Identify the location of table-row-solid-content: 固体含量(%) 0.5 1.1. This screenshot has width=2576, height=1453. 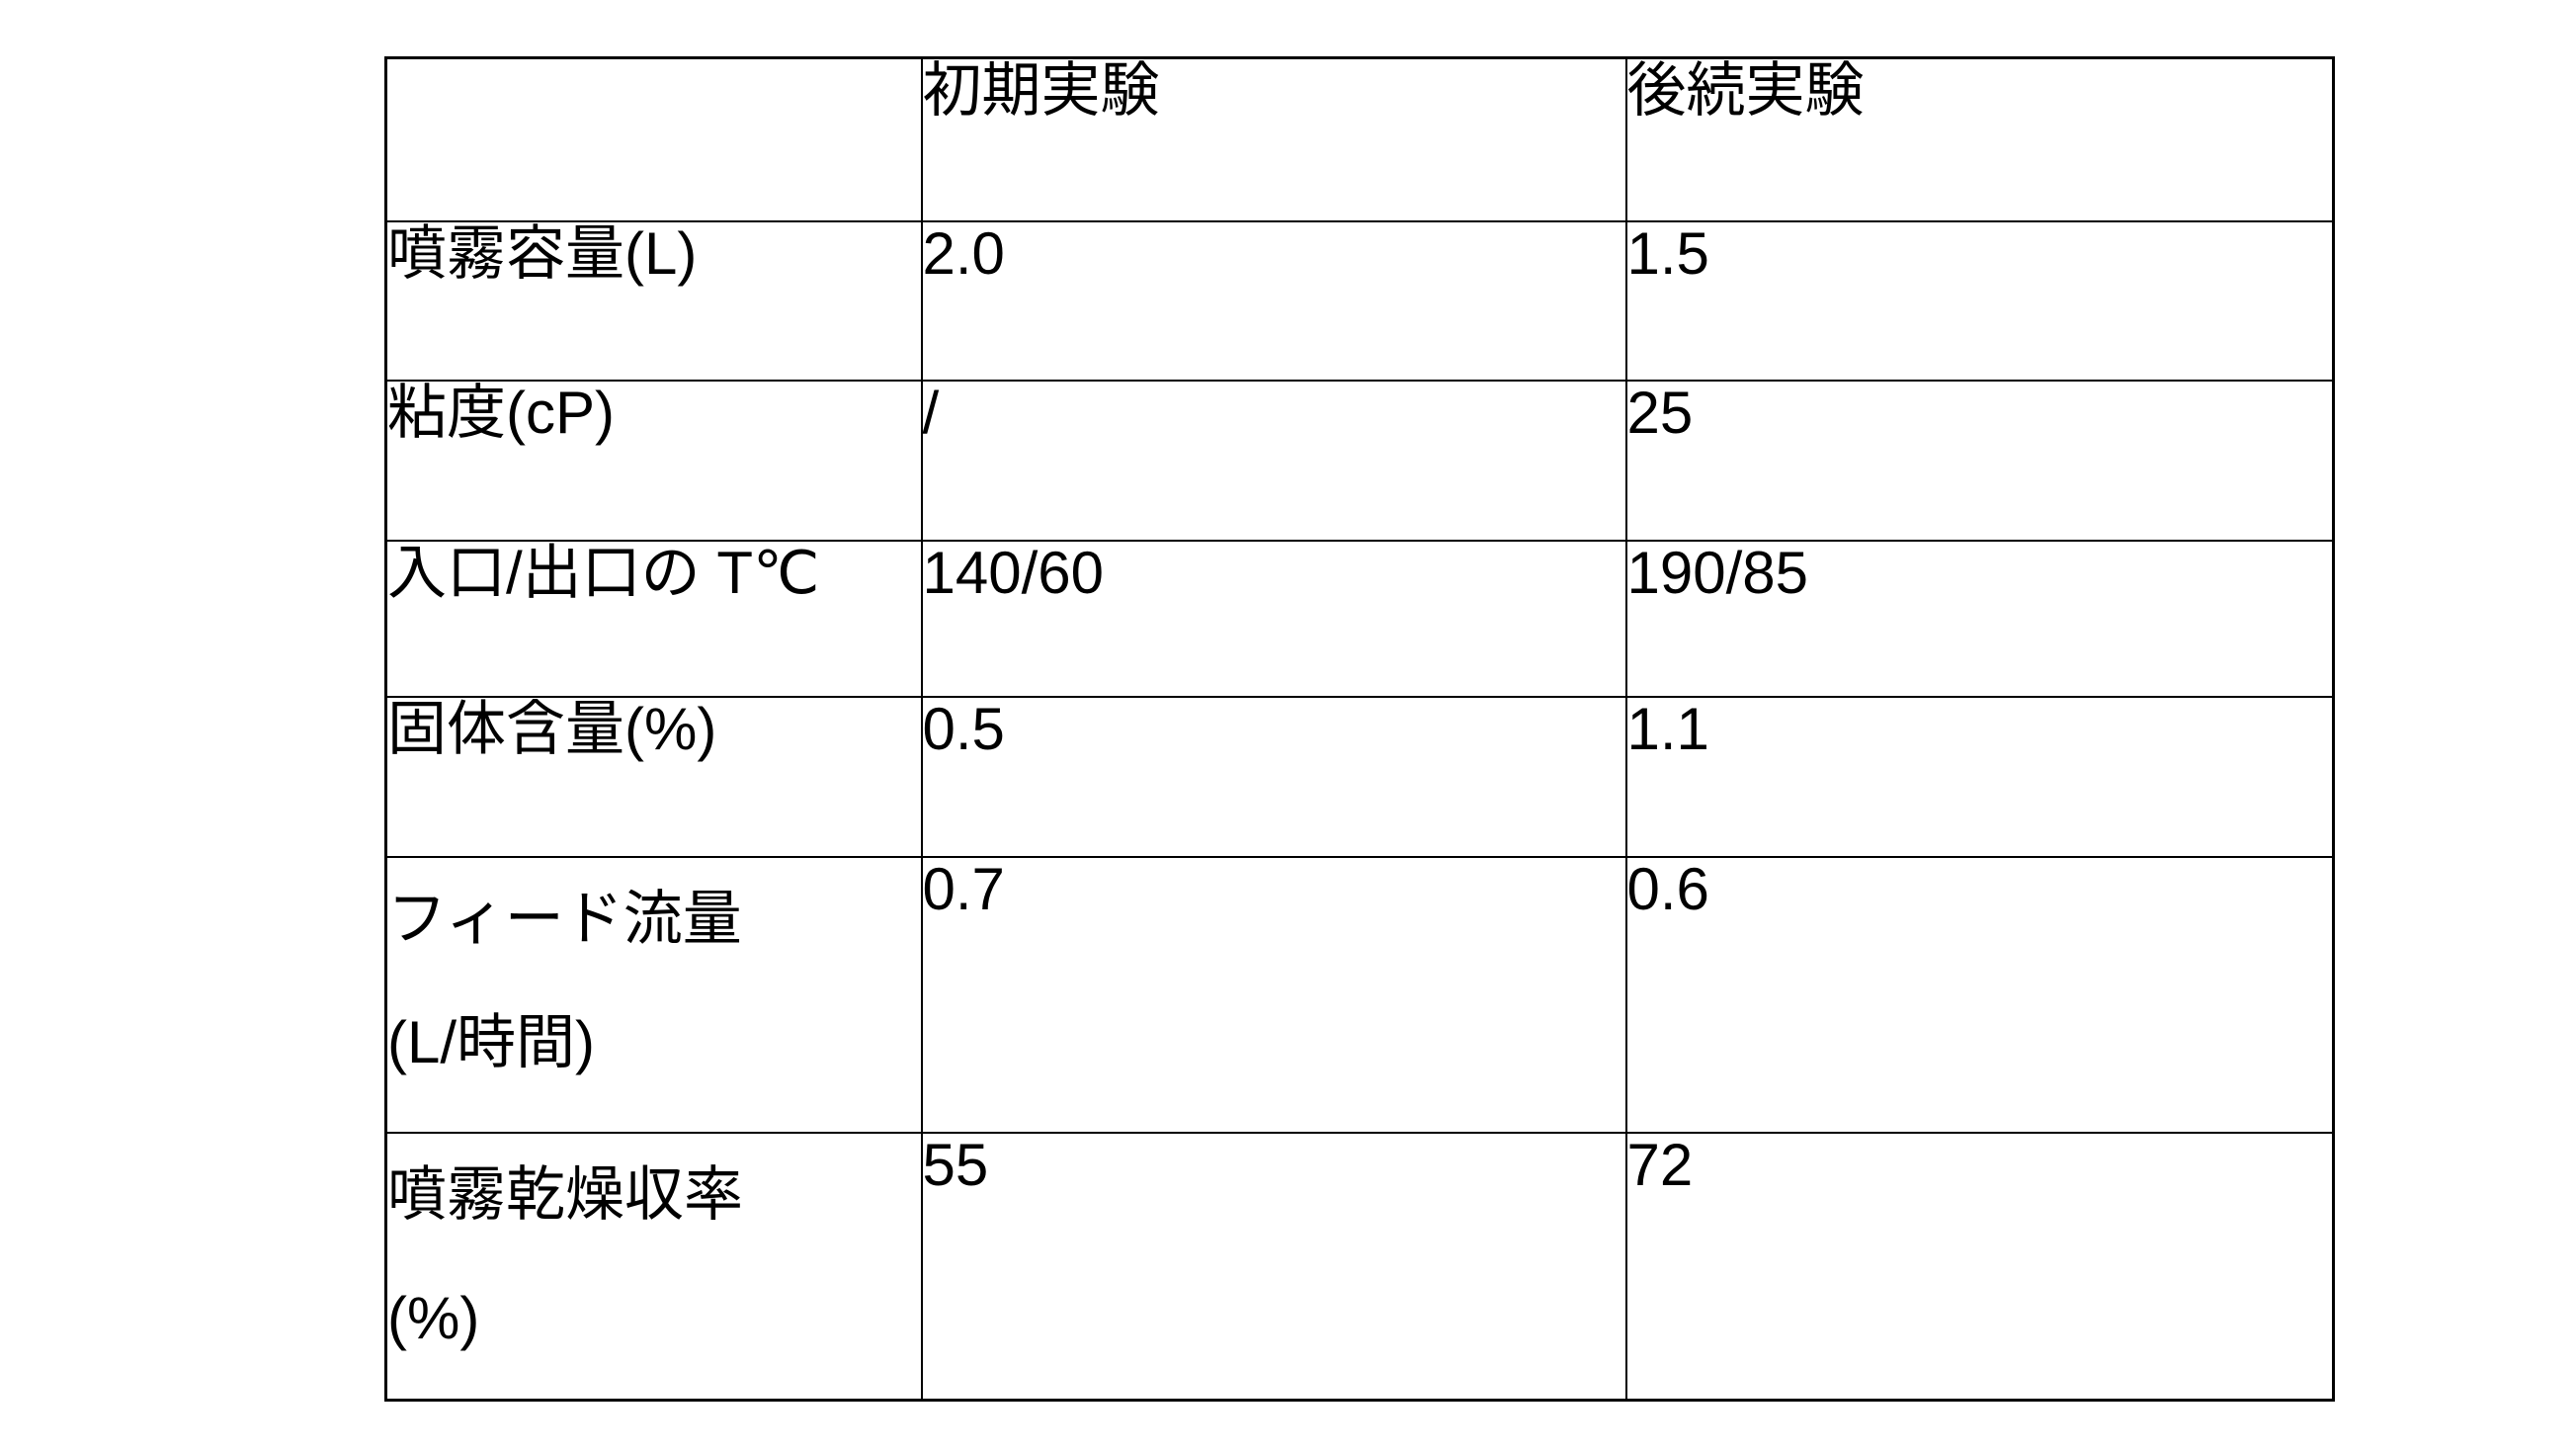
(1359, 777).